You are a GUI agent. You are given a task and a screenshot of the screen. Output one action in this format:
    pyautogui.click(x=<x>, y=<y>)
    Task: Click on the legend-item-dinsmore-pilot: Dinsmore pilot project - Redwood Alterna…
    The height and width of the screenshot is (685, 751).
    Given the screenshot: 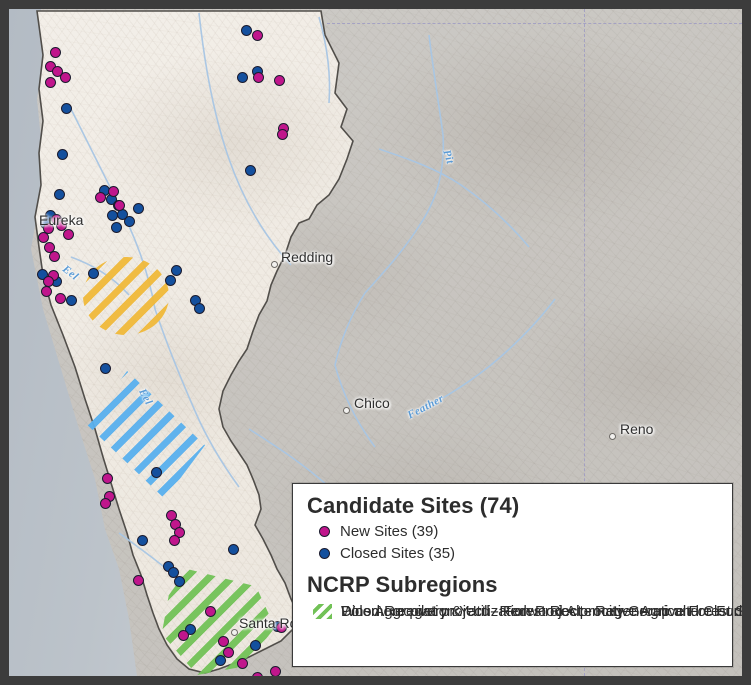 What is the action you would take?
    pyautogui.click(x=527, y=611)
    